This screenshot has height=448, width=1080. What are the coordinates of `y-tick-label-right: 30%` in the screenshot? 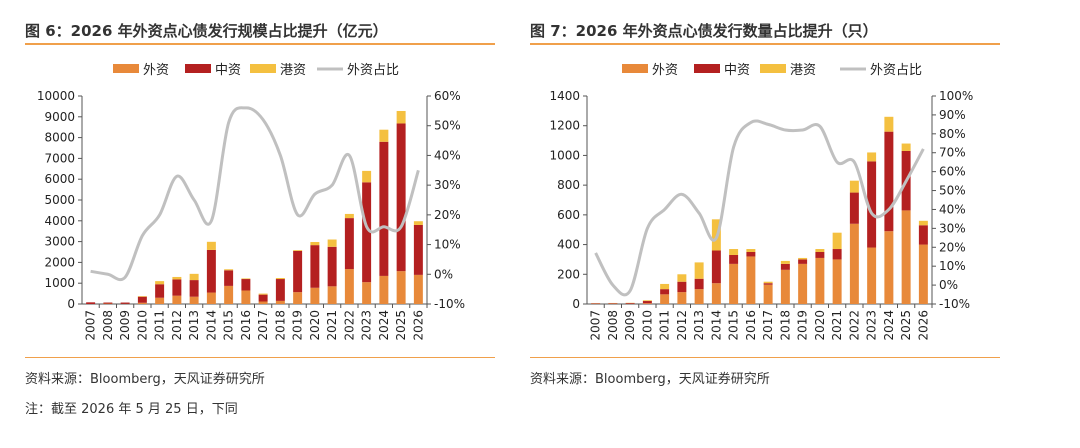 It's located at (952, 228).